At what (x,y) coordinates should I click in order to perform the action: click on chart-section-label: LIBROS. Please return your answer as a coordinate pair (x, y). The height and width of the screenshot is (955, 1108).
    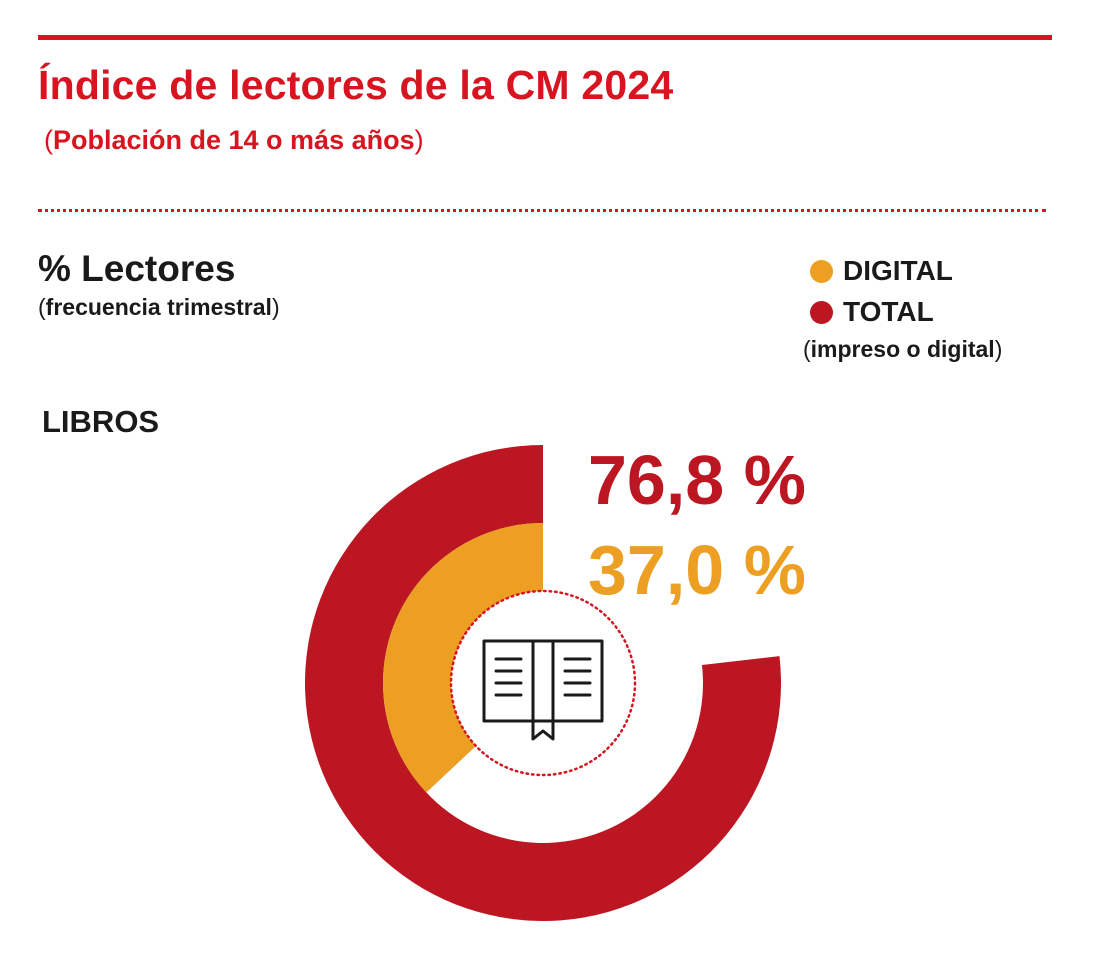
    Looking at the image, I should click on (101, 421).